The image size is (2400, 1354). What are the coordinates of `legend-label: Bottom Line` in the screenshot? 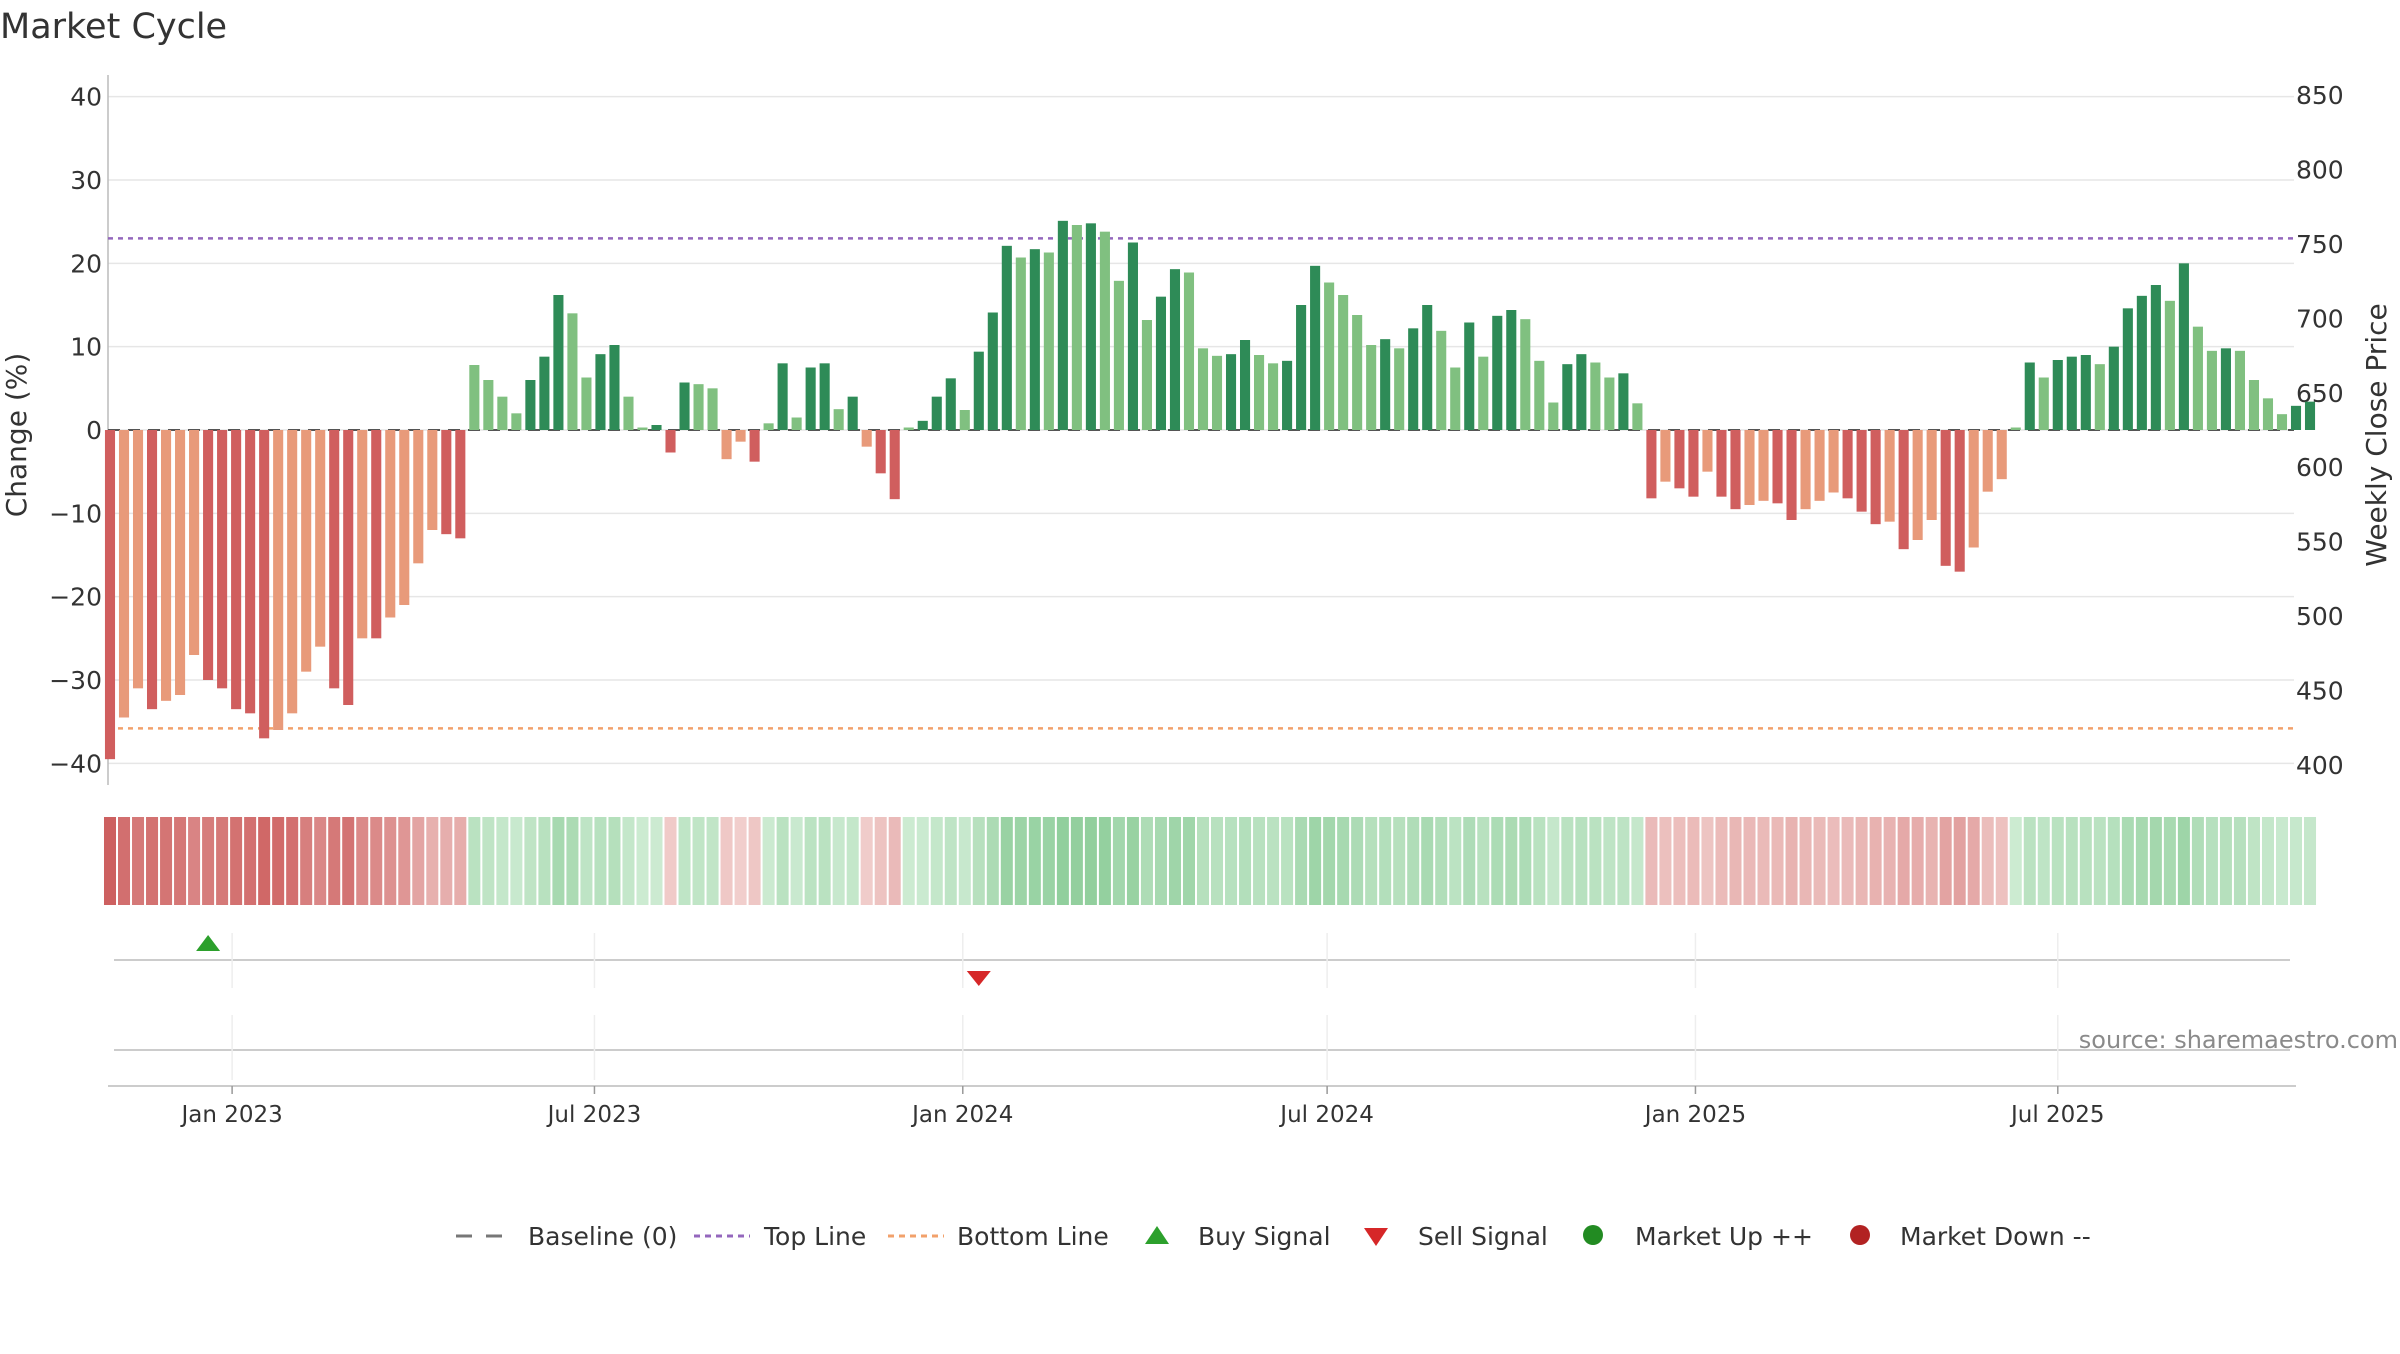 It's located at (1033, 1236).